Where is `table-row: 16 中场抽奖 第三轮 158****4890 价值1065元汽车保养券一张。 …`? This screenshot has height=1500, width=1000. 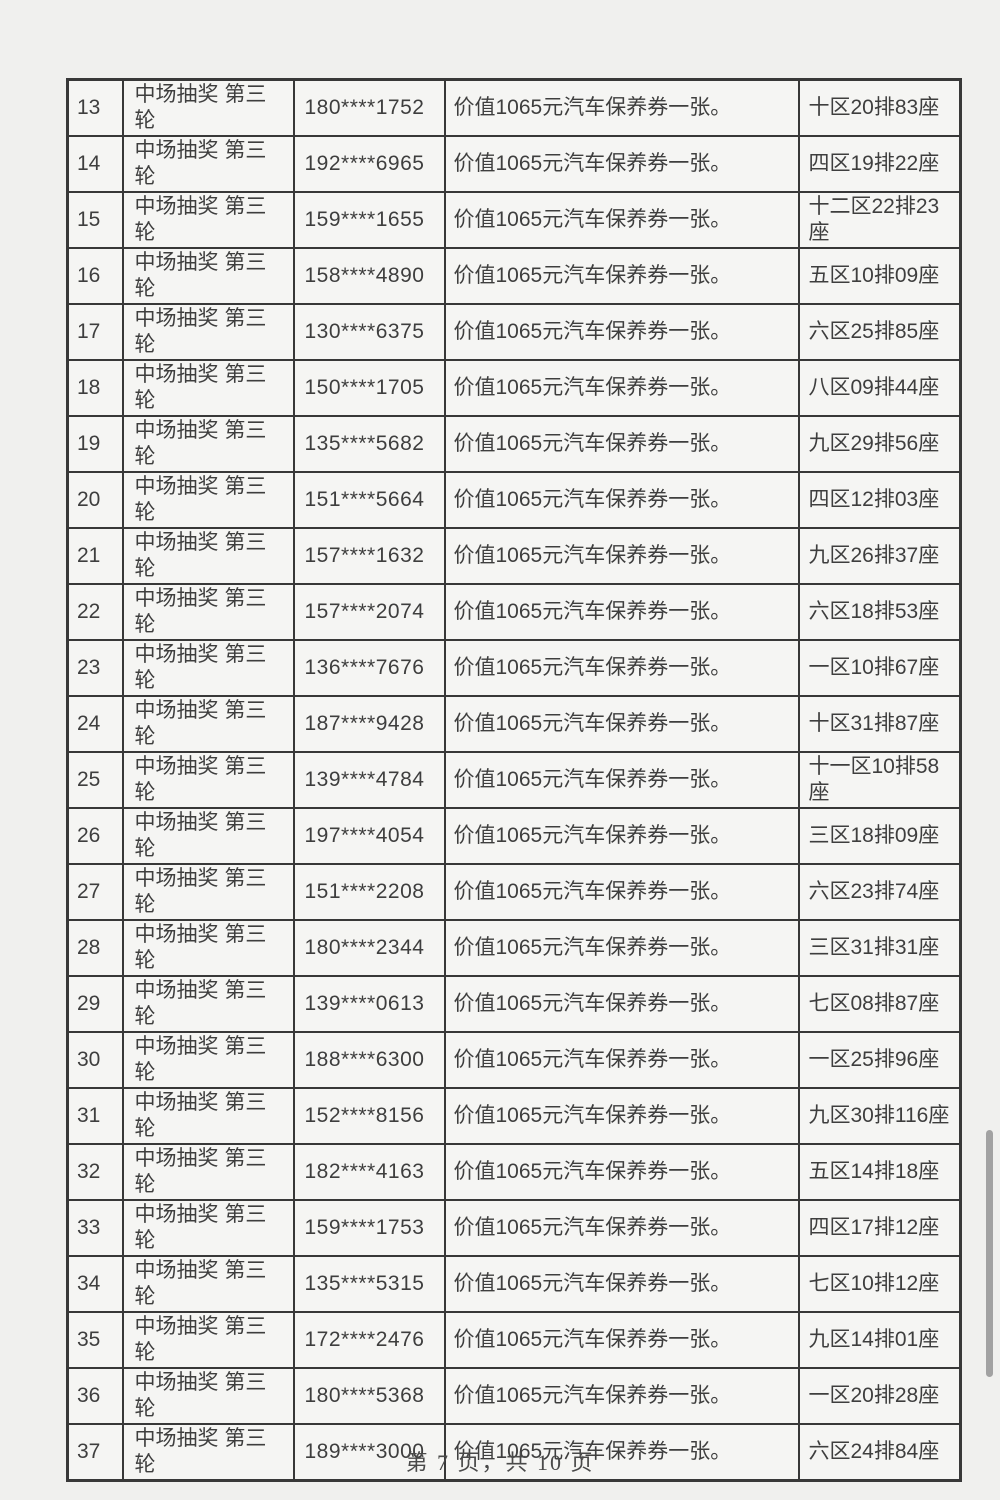
table-row: 16 中场抽奖 第三轮 158****4890 价值1065元汽车保养券一张。 … is located at coordinates (514, 276).